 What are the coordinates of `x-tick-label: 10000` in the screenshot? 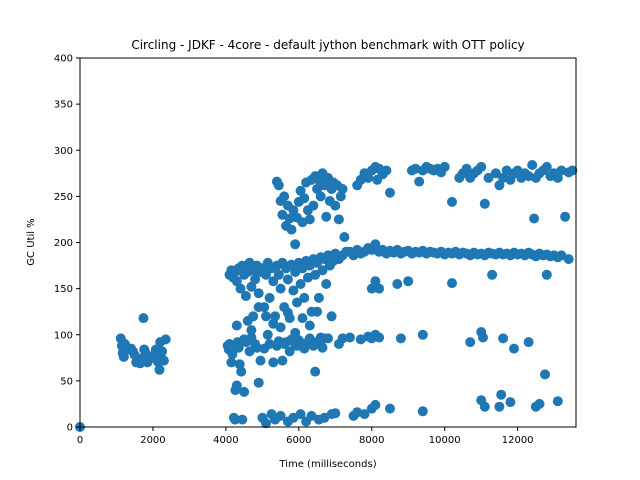 It's located at (445, 440).